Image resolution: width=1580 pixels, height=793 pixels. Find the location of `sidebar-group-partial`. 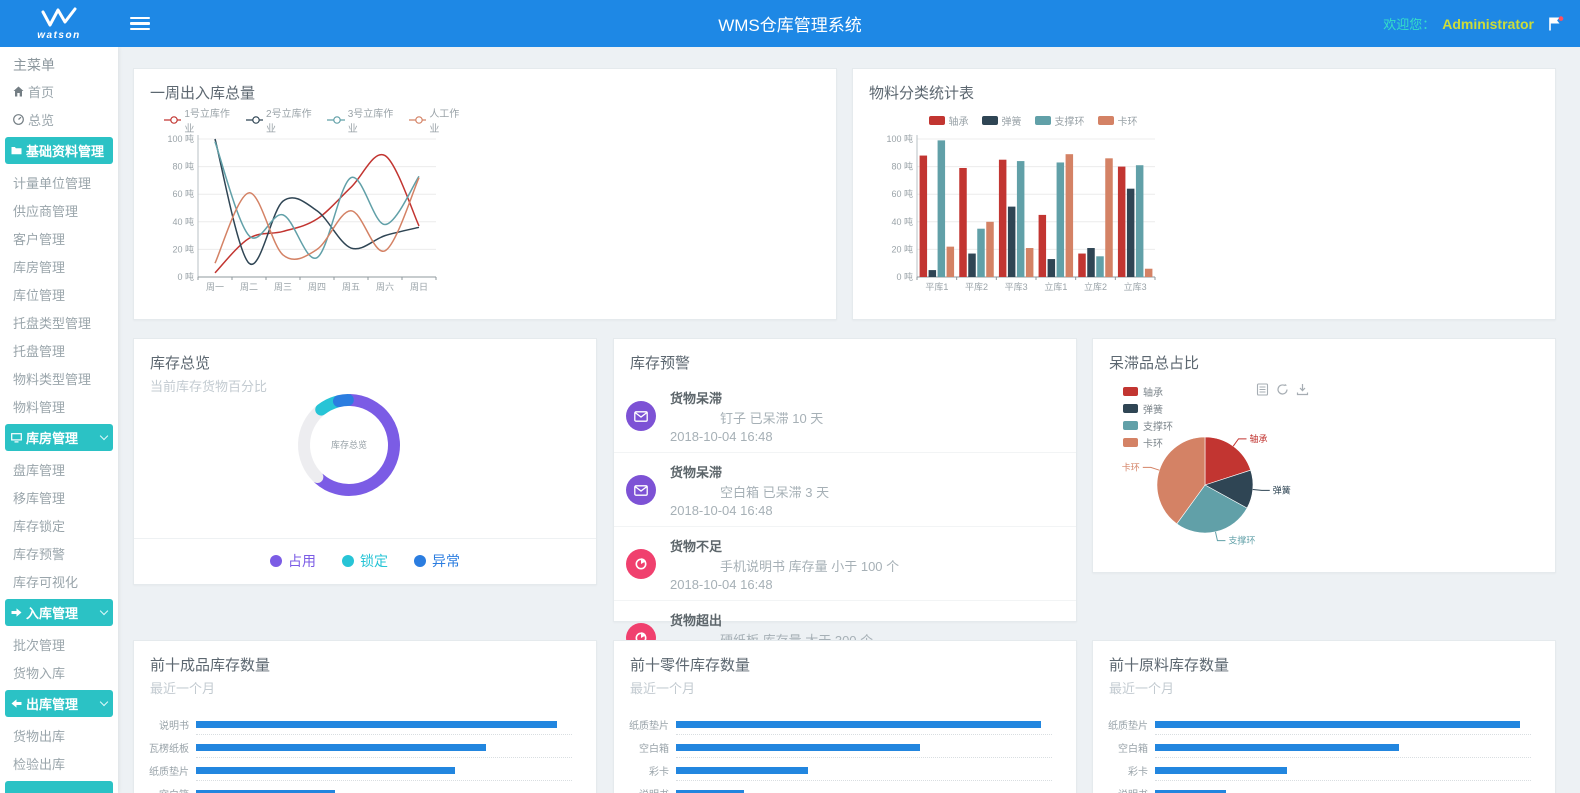

sidebar-group-partial is located at coordinates (59, 787).